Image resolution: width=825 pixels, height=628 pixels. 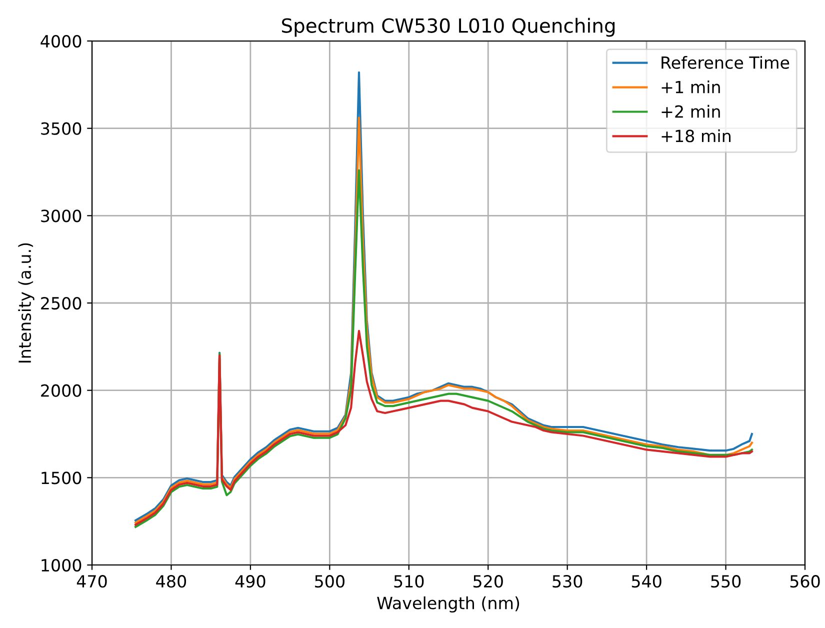 I want to click on y-tick-label: 2000, so click(x=61, y=390).